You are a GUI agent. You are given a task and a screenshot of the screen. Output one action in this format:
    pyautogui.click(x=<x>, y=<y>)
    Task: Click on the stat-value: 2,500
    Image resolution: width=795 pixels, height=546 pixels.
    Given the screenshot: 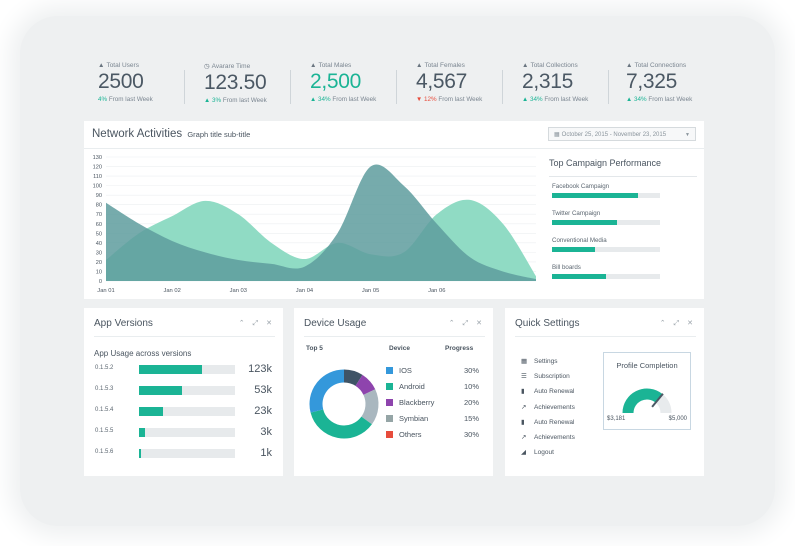 What is the action you would take?
    pyautogui.click(x=336, y=81)
    